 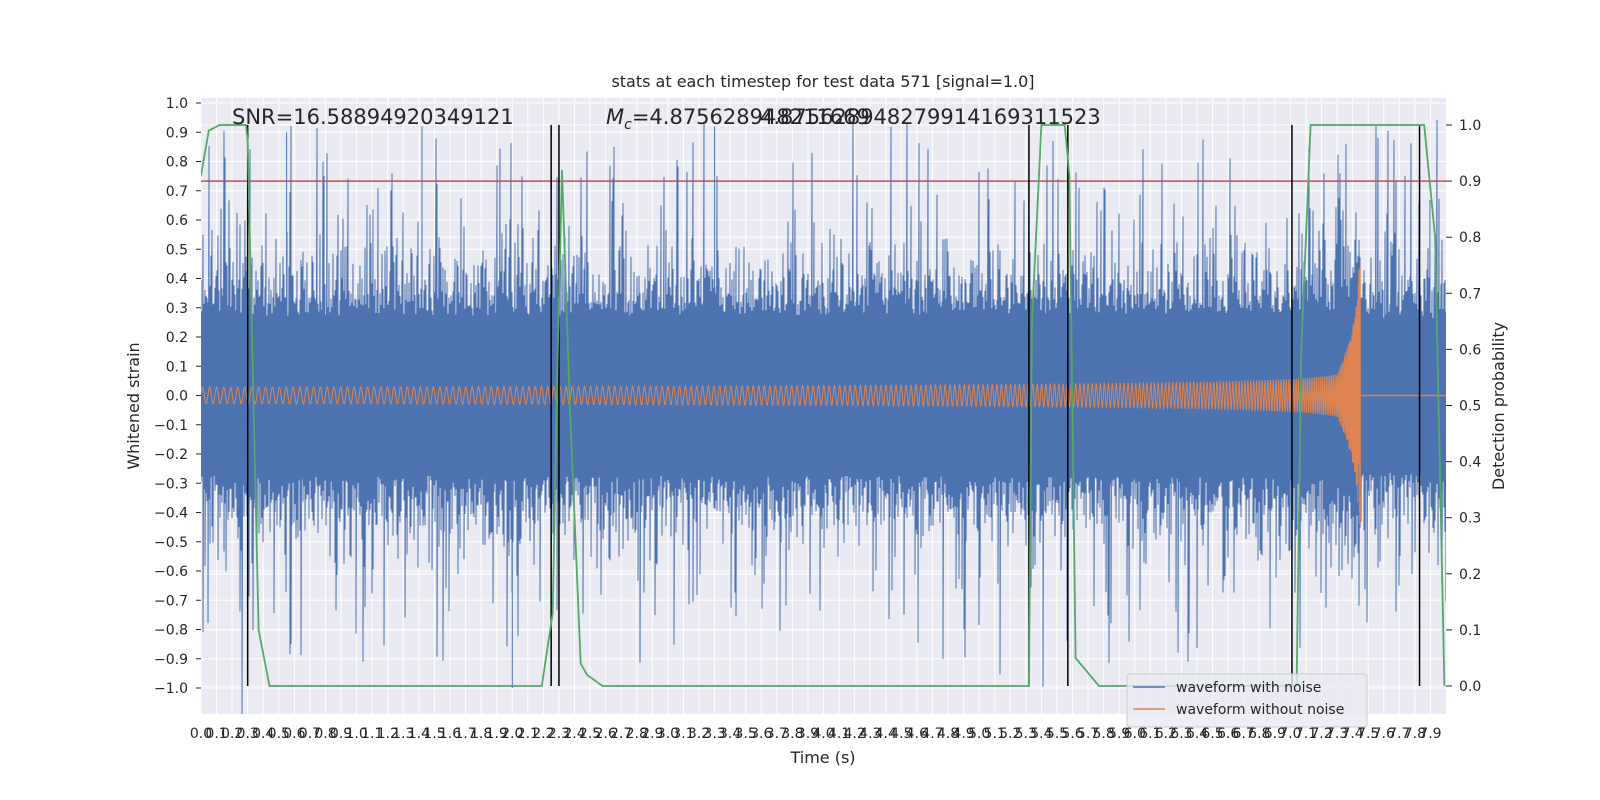 I want to click on x-tick-label: 7.1, so click(x=1306, y=734).